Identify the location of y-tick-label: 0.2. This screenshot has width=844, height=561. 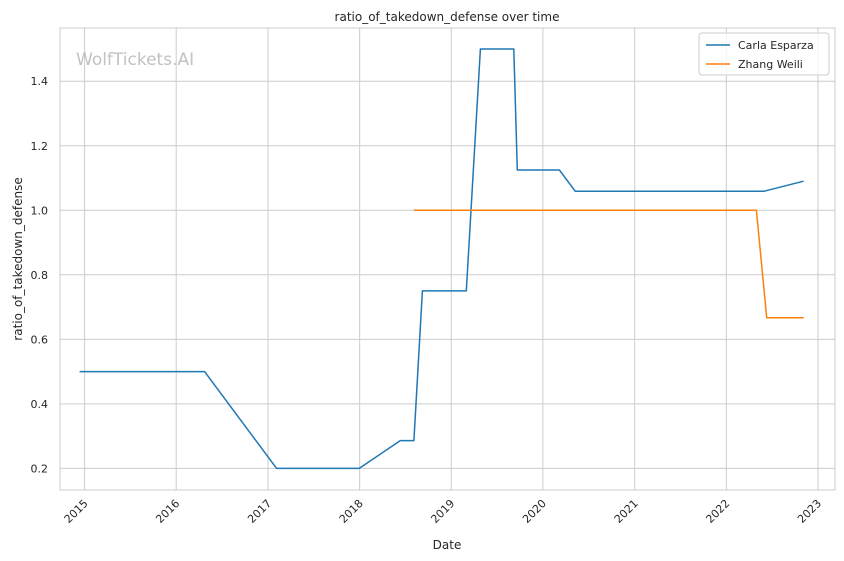
(40, 468).